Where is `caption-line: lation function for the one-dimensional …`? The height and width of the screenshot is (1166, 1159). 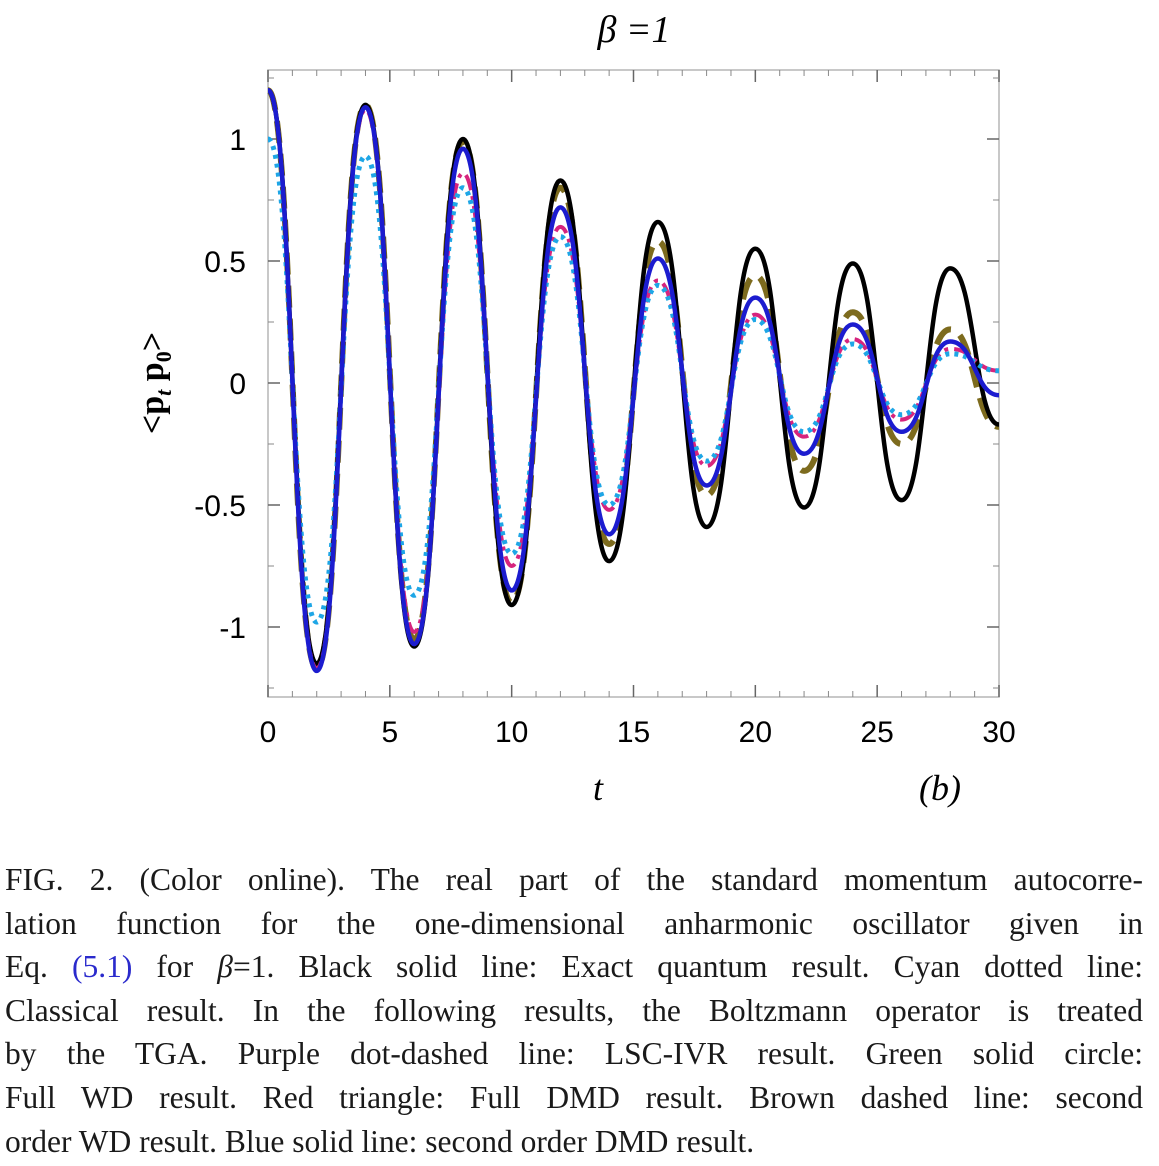 caption-line: lation function for the one-dimensional … is located at coordinates (574, 924).